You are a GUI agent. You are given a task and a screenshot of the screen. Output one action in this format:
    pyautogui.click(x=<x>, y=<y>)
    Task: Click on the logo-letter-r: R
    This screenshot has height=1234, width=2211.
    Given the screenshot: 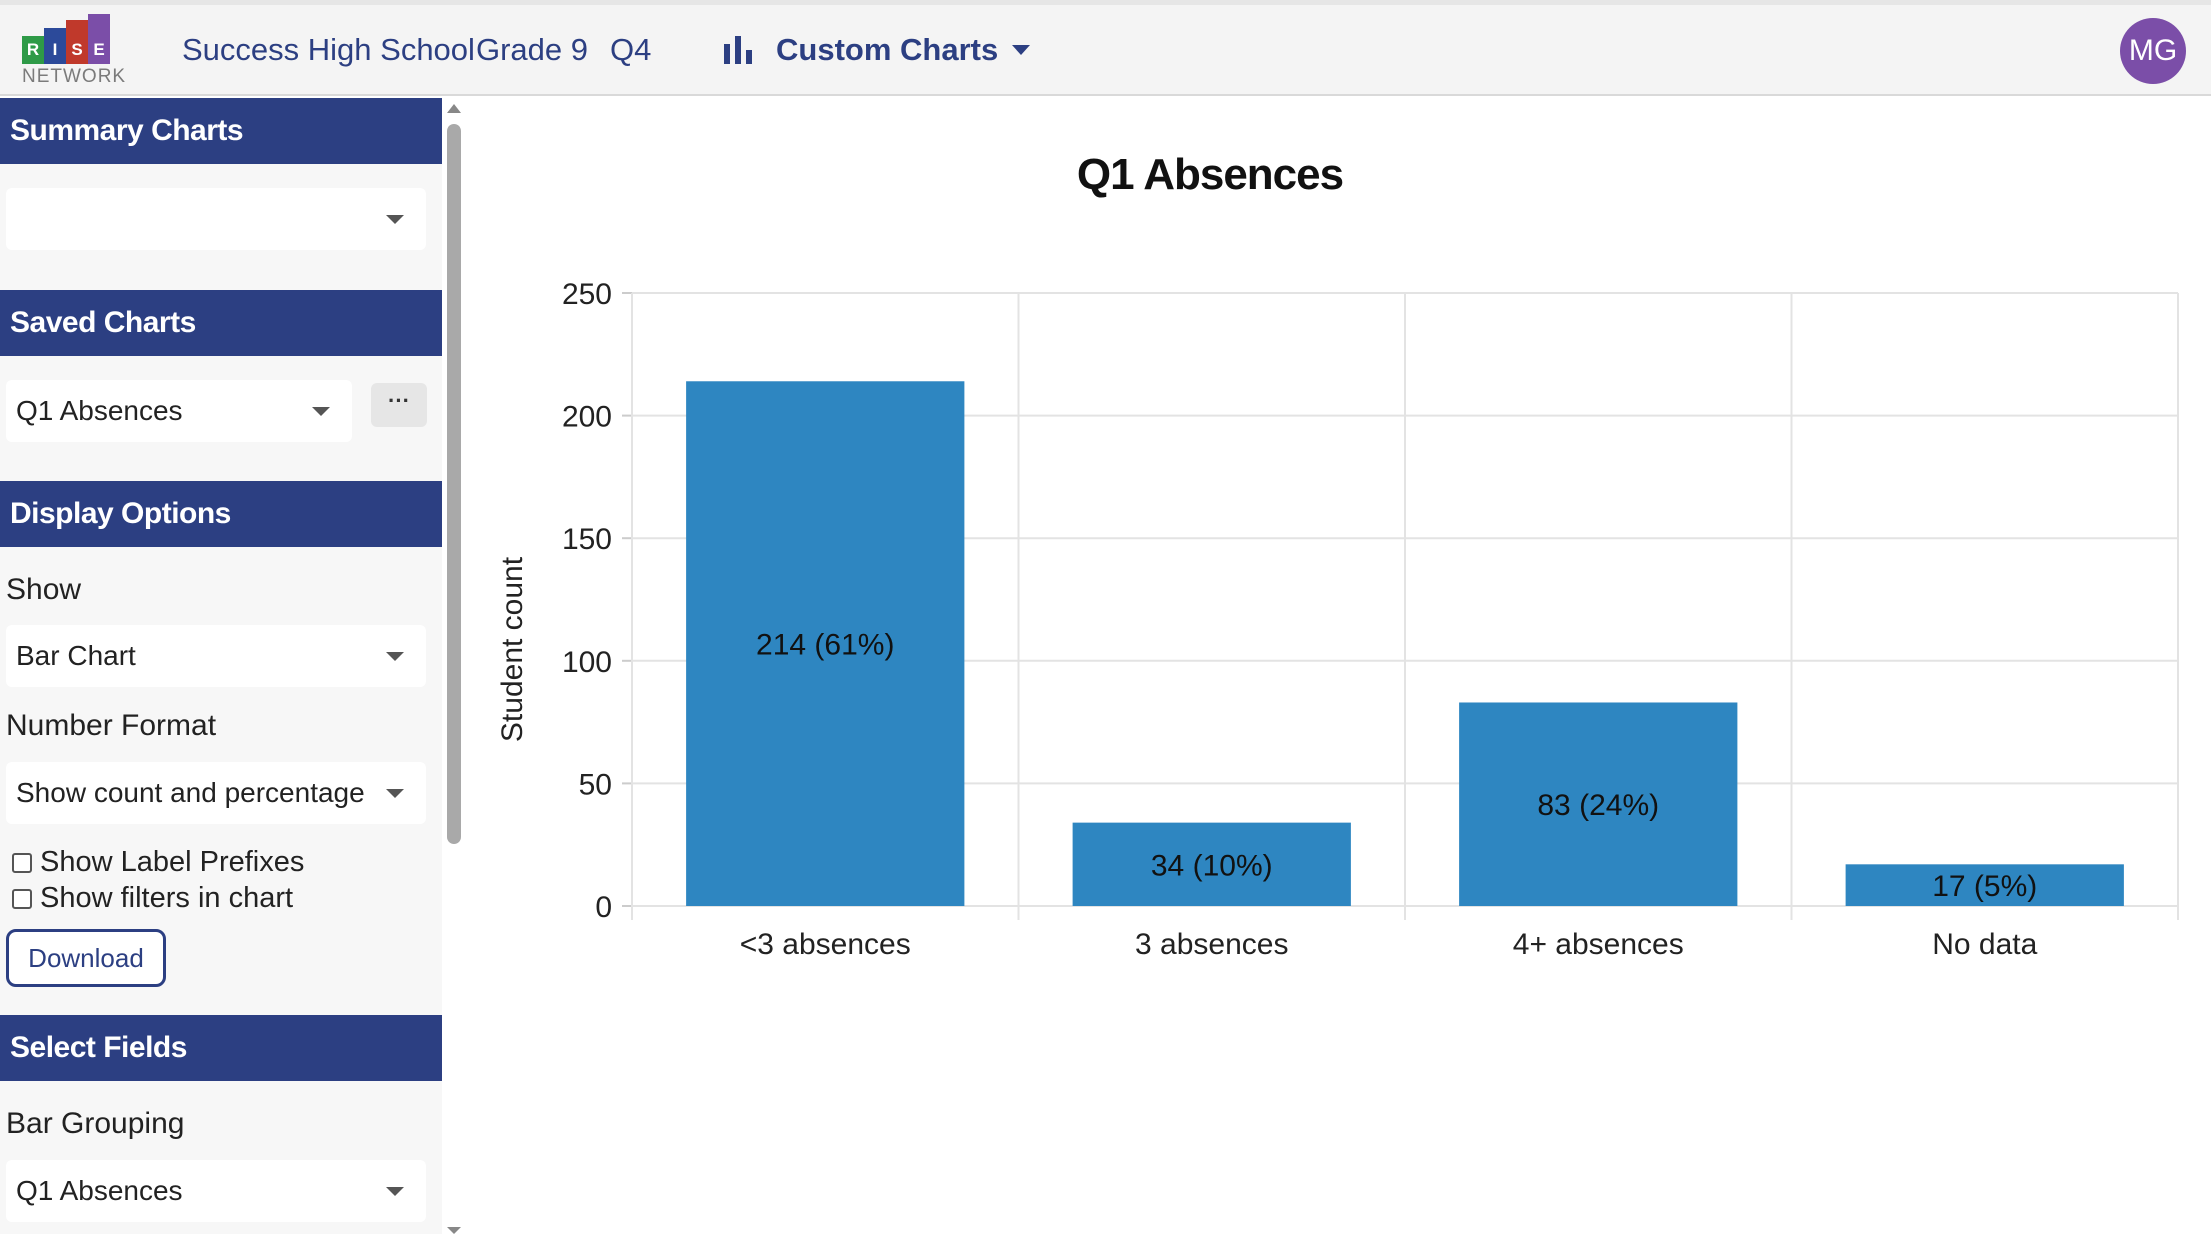 What is the action you would take?
    pyautogui.click(x=33, y=49)
    